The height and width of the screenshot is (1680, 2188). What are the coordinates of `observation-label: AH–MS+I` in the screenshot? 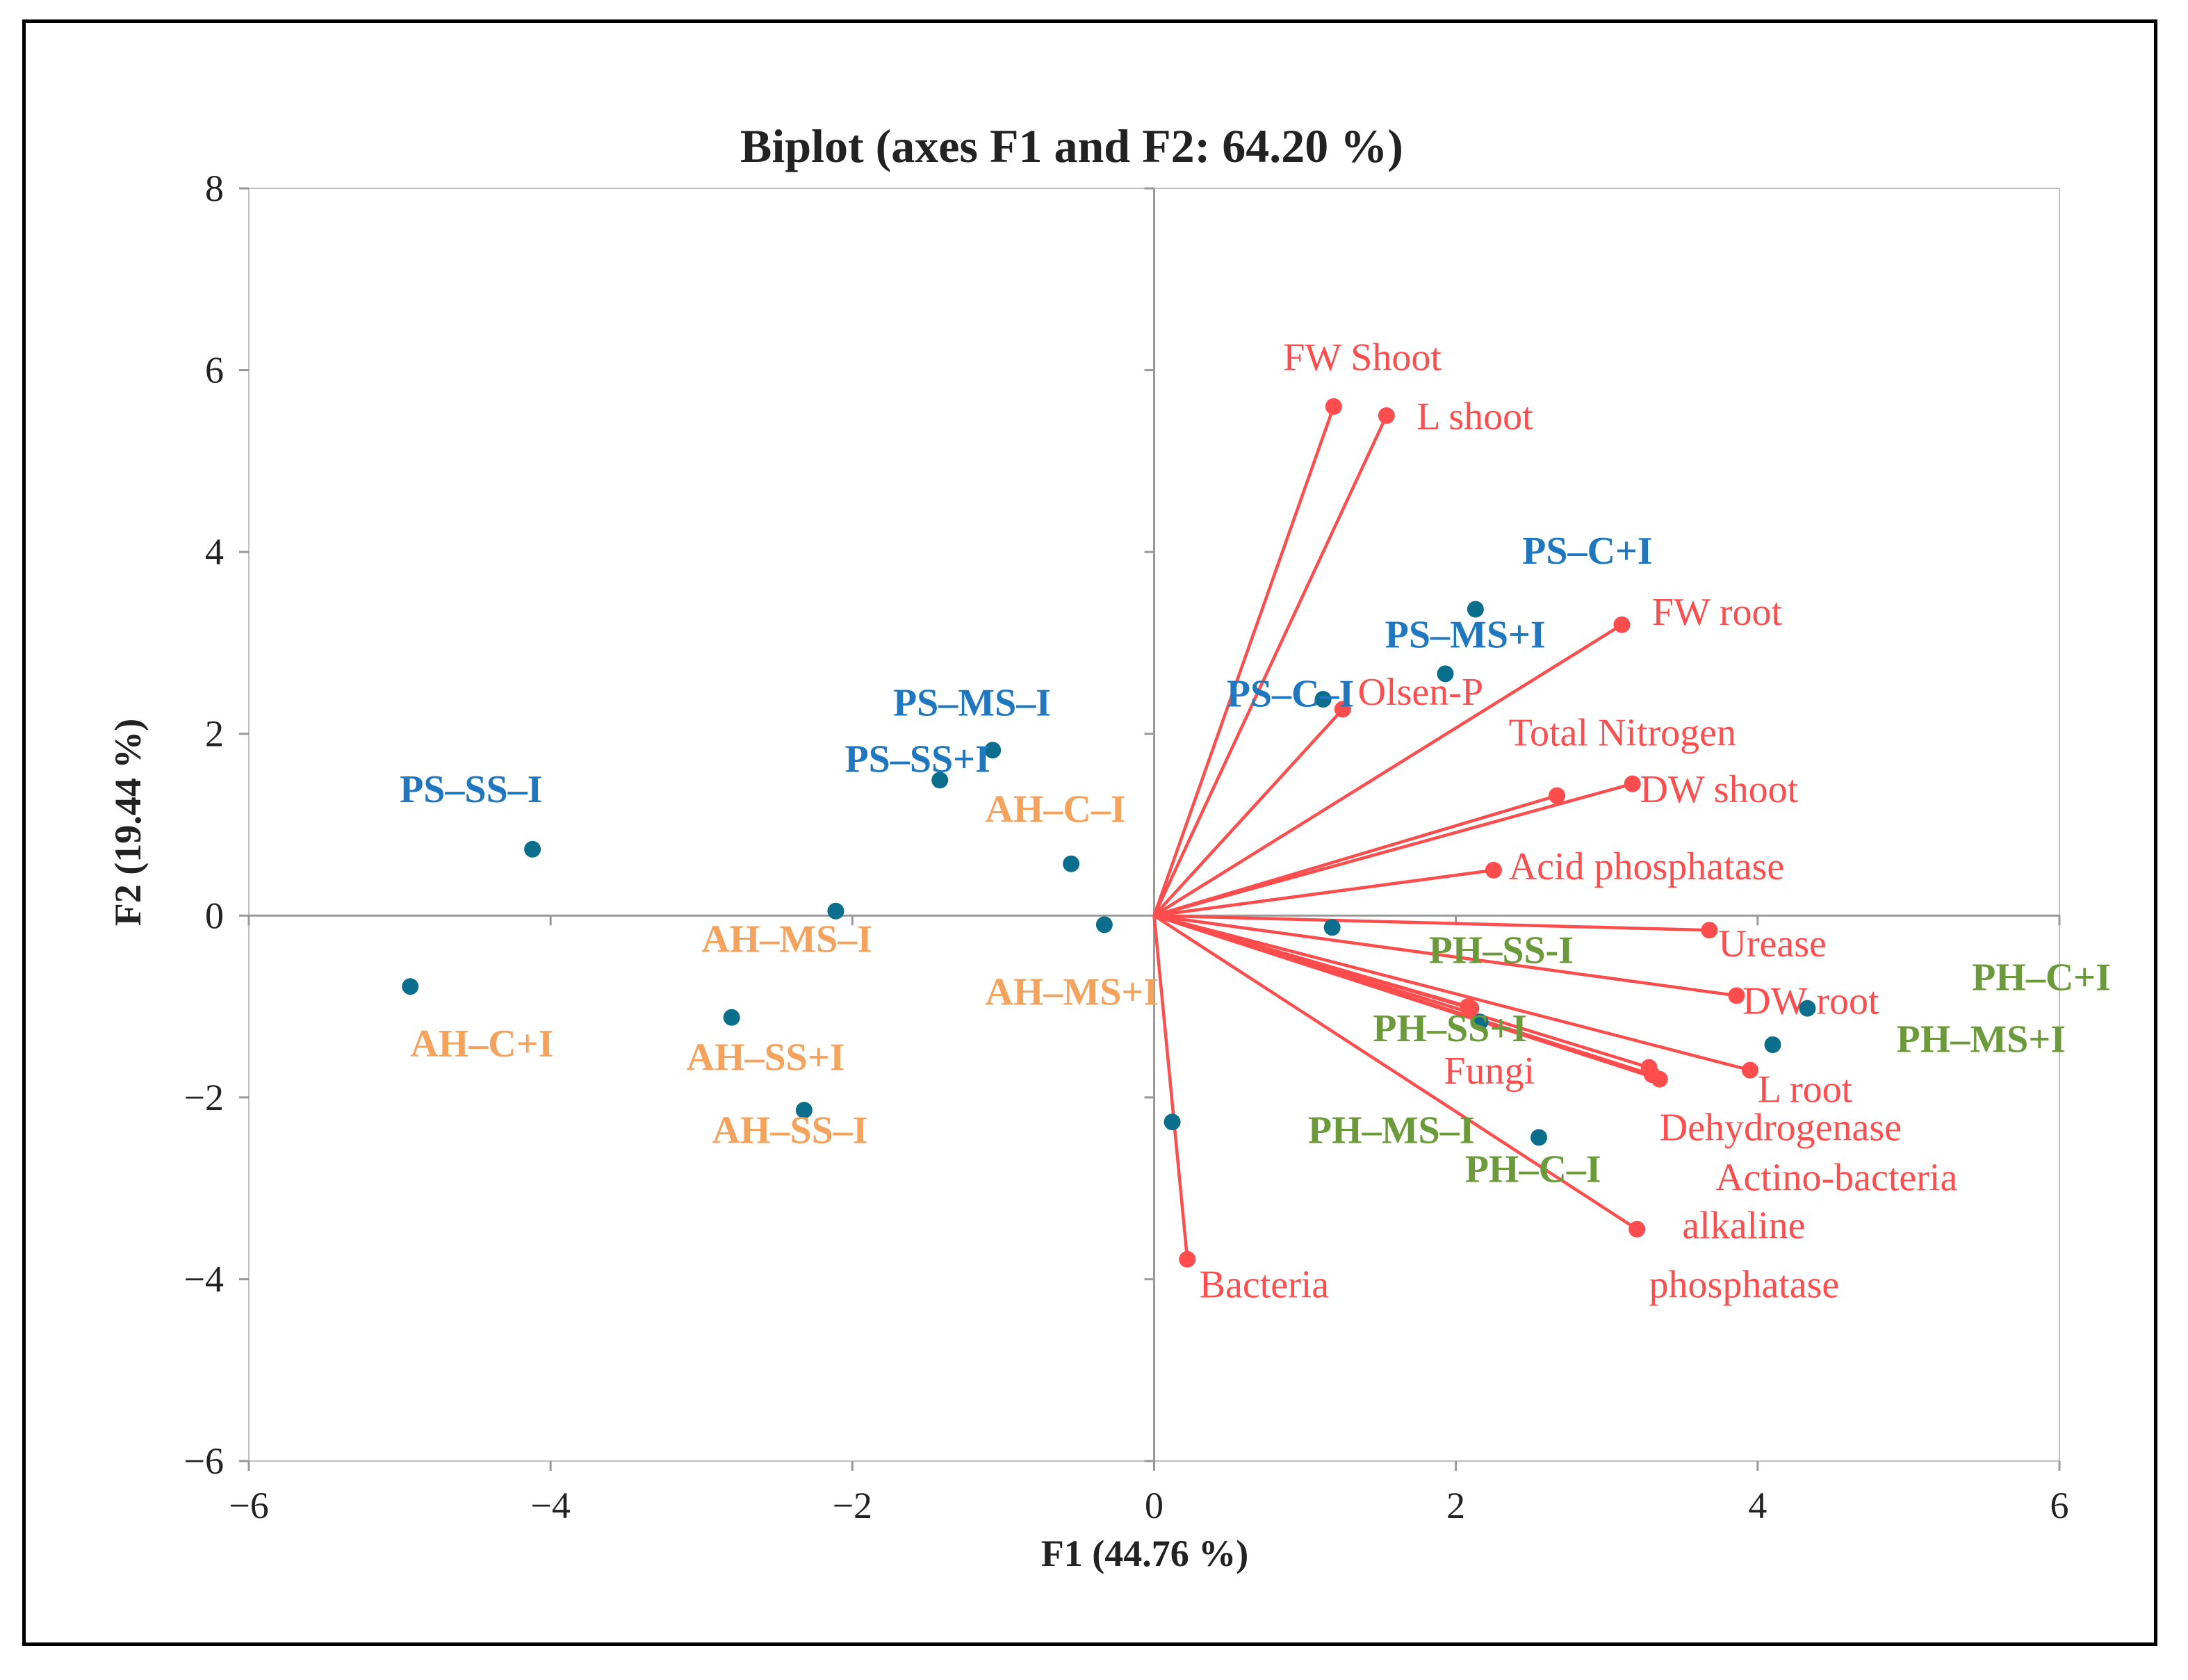 It's located at (1072, 992).